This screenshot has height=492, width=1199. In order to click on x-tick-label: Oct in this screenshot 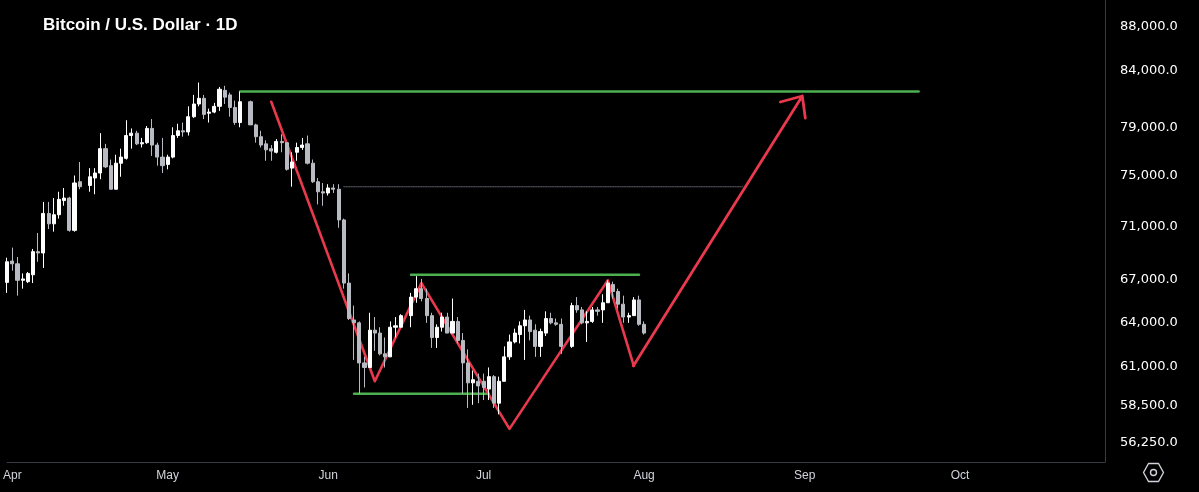, I will do `click(960, 475)`.